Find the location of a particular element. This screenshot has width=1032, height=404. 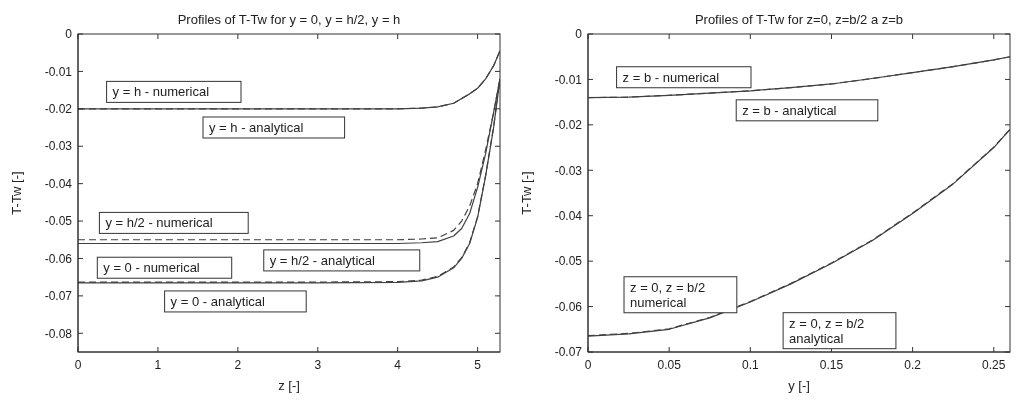

x-tick-label: 4 is located at coordinates (398, 364).